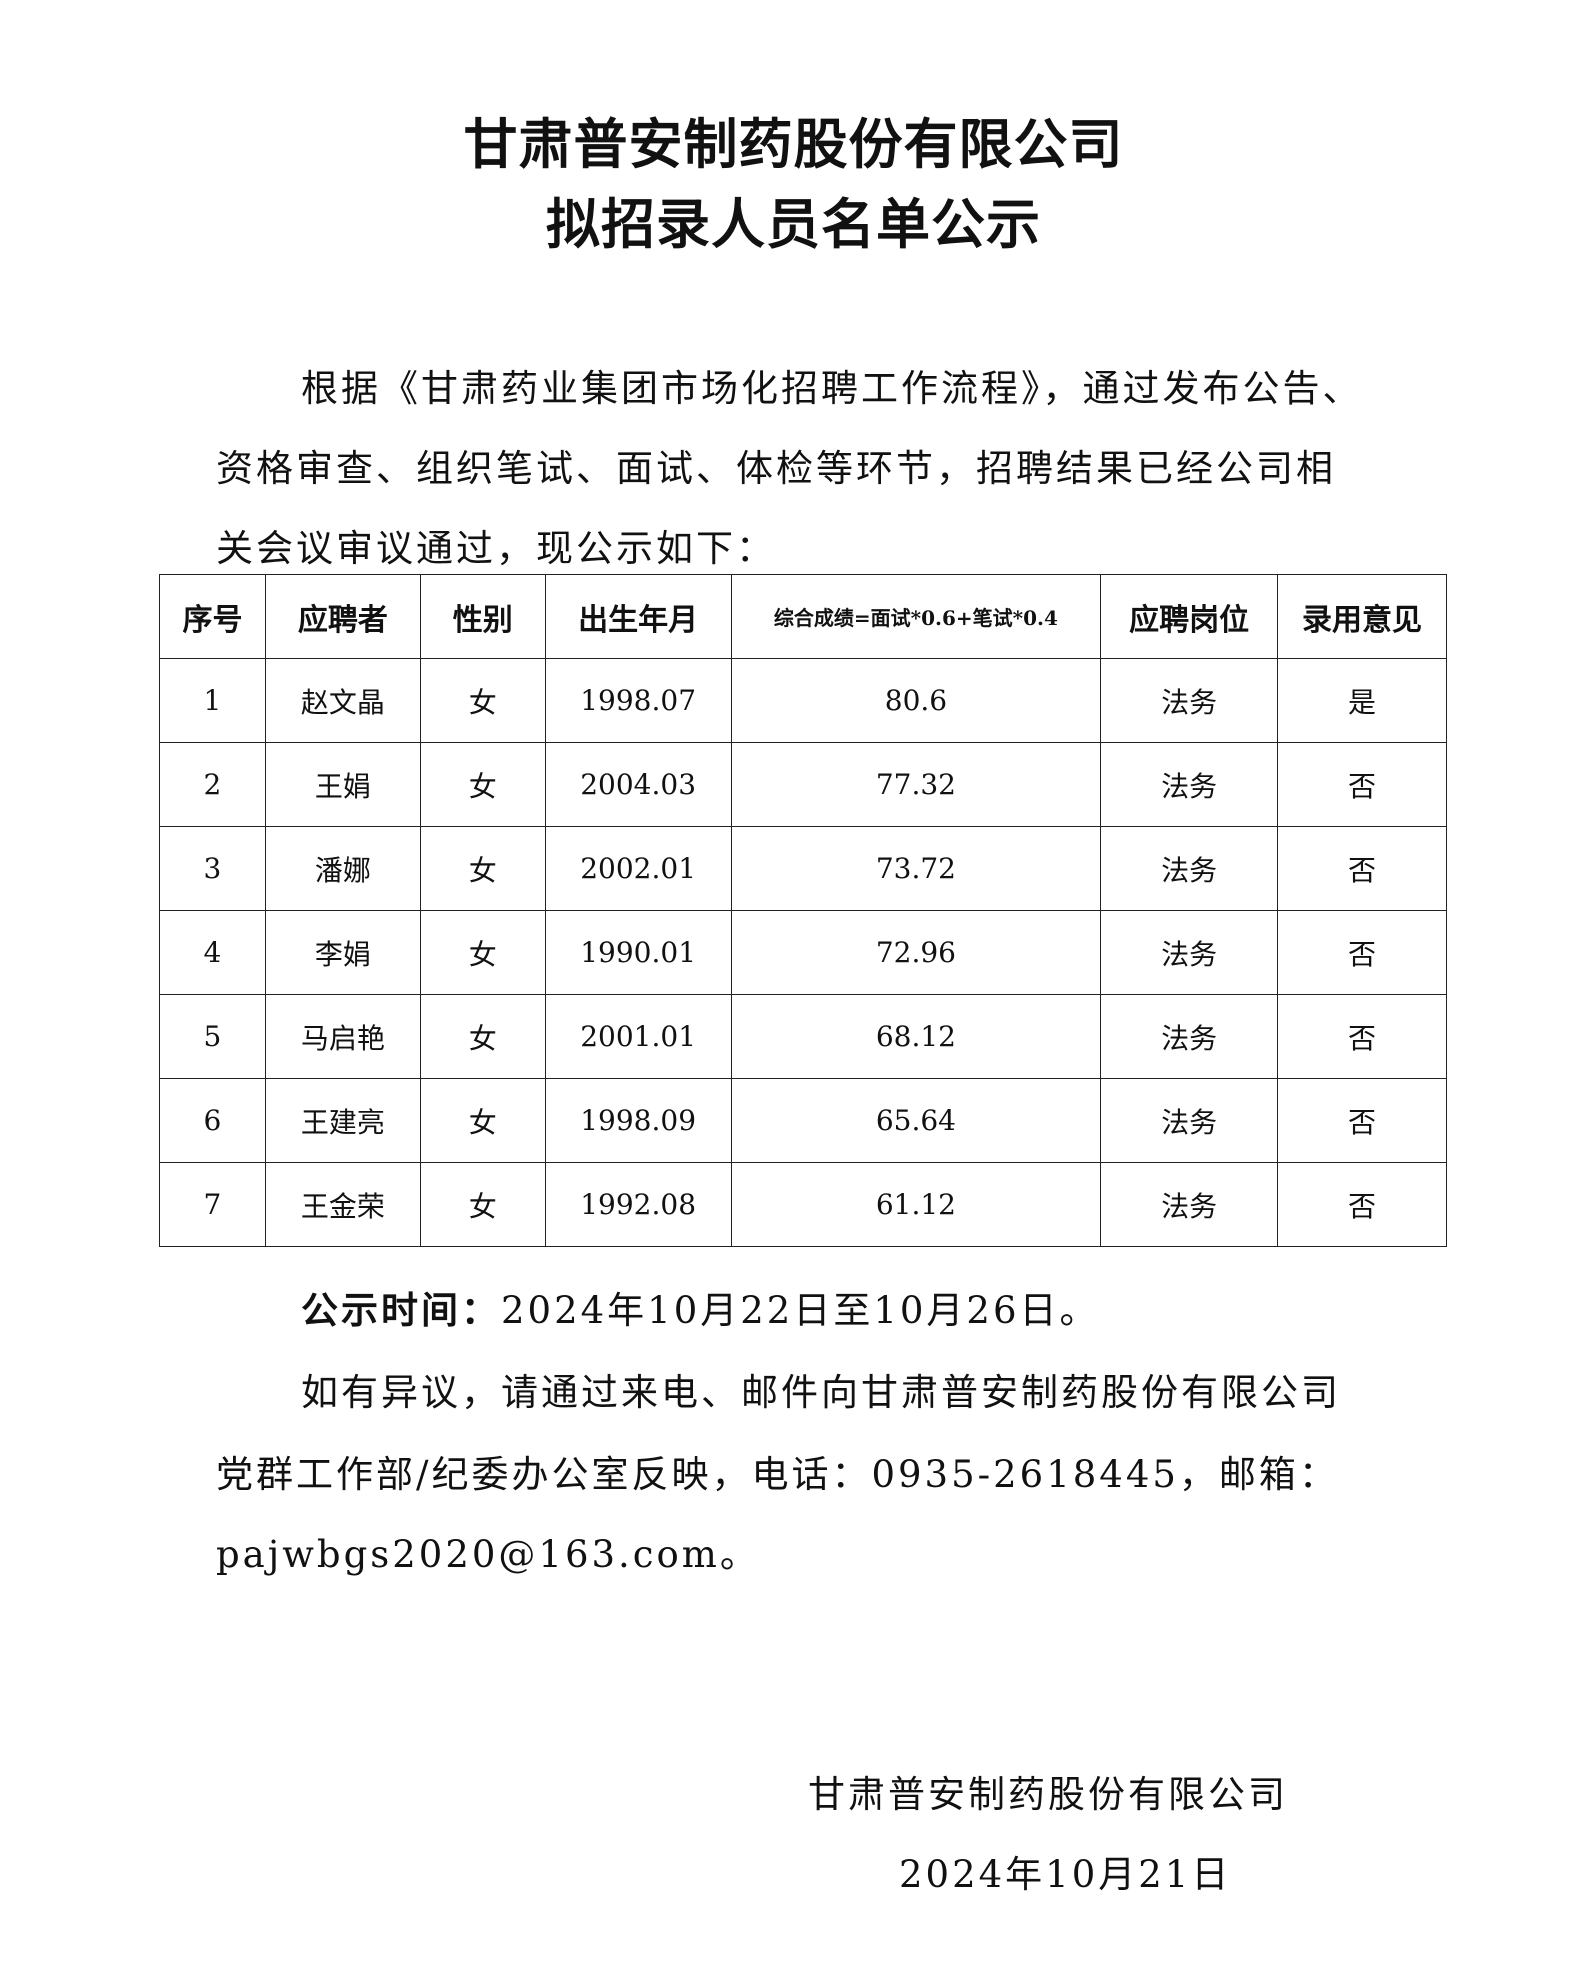 The height and width of the screenshot is (1983, 1587). I want to click on table-cell: 5, so click(212, 1036).